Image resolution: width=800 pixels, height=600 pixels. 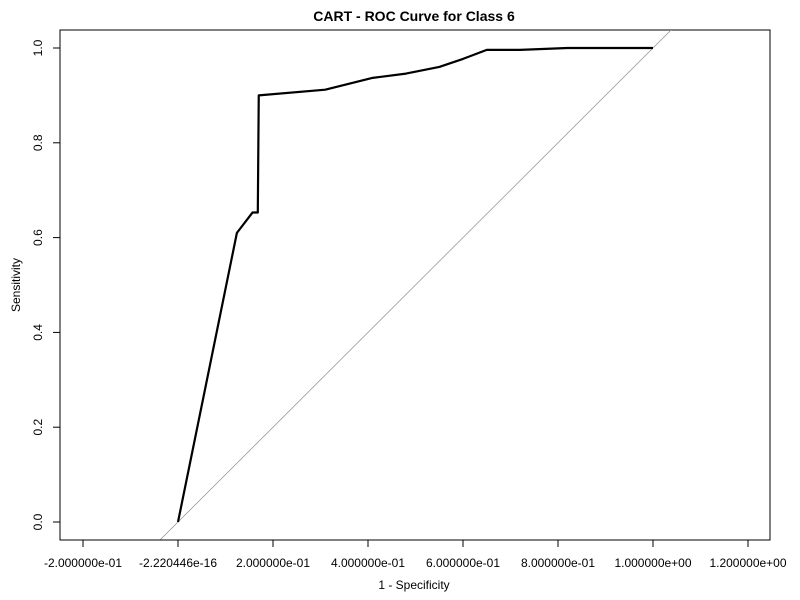 I want to click on y-tick-label: 0.4, so click(x=38, y=332).